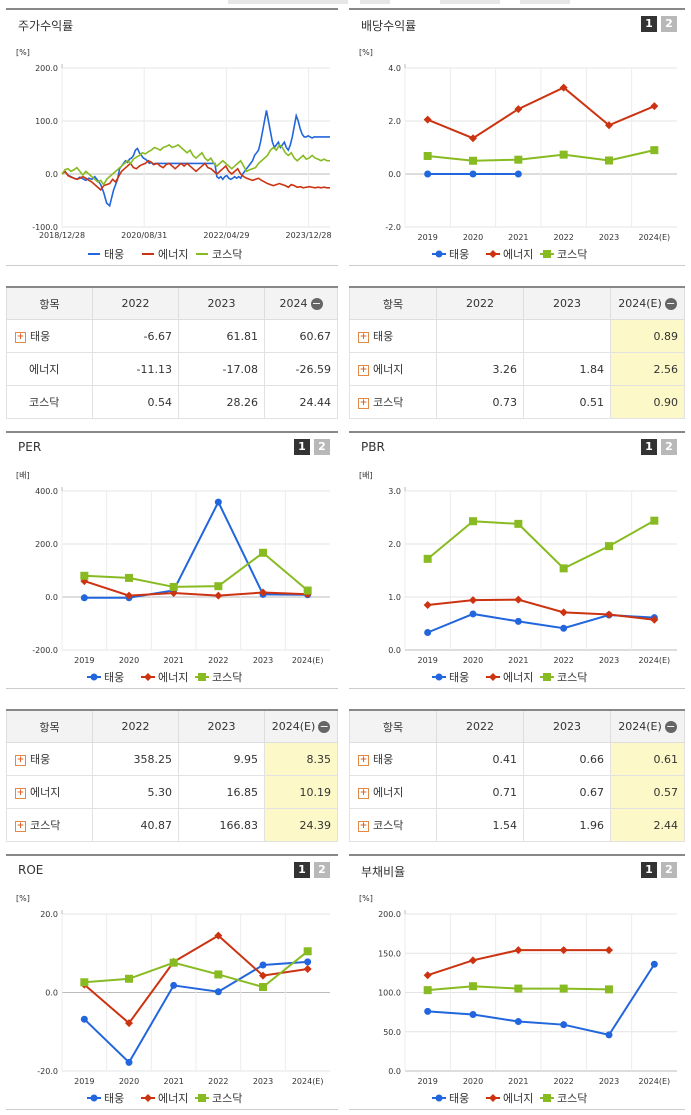  Describe the element at coordinates (669, 24) in the screenshot. I see `dividend-yield-view-button-2: 2` at that location.